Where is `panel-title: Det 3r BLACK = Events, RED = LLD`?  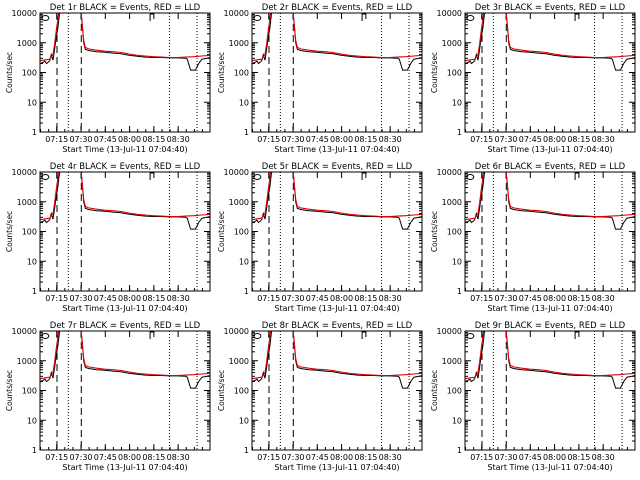 panel-title: Det 3r BLACK = Events, RED = LLD is located at coordinates (550, 8).